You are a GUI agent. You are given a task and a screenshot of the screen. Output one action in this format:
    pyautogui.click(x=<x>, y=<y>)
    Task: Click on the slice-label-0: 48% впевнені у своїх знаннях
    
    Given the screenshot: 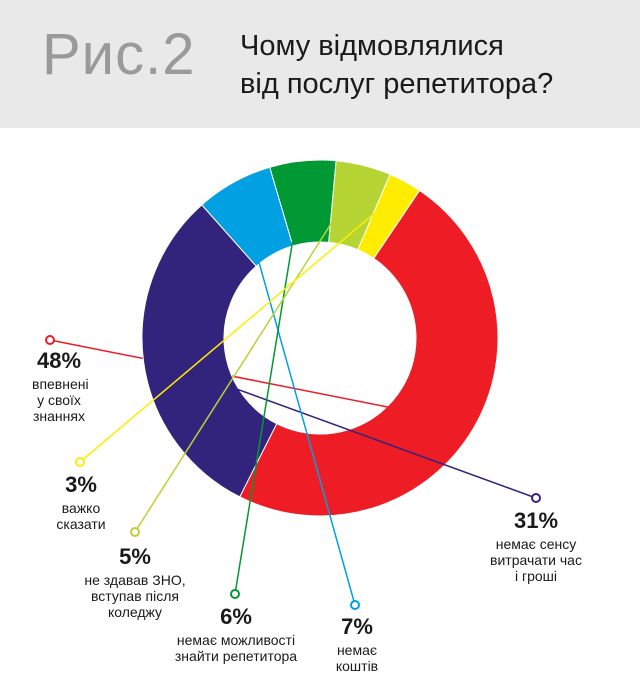 What is the action you would take?
    pyautogui.click(x=60, y=386)
    